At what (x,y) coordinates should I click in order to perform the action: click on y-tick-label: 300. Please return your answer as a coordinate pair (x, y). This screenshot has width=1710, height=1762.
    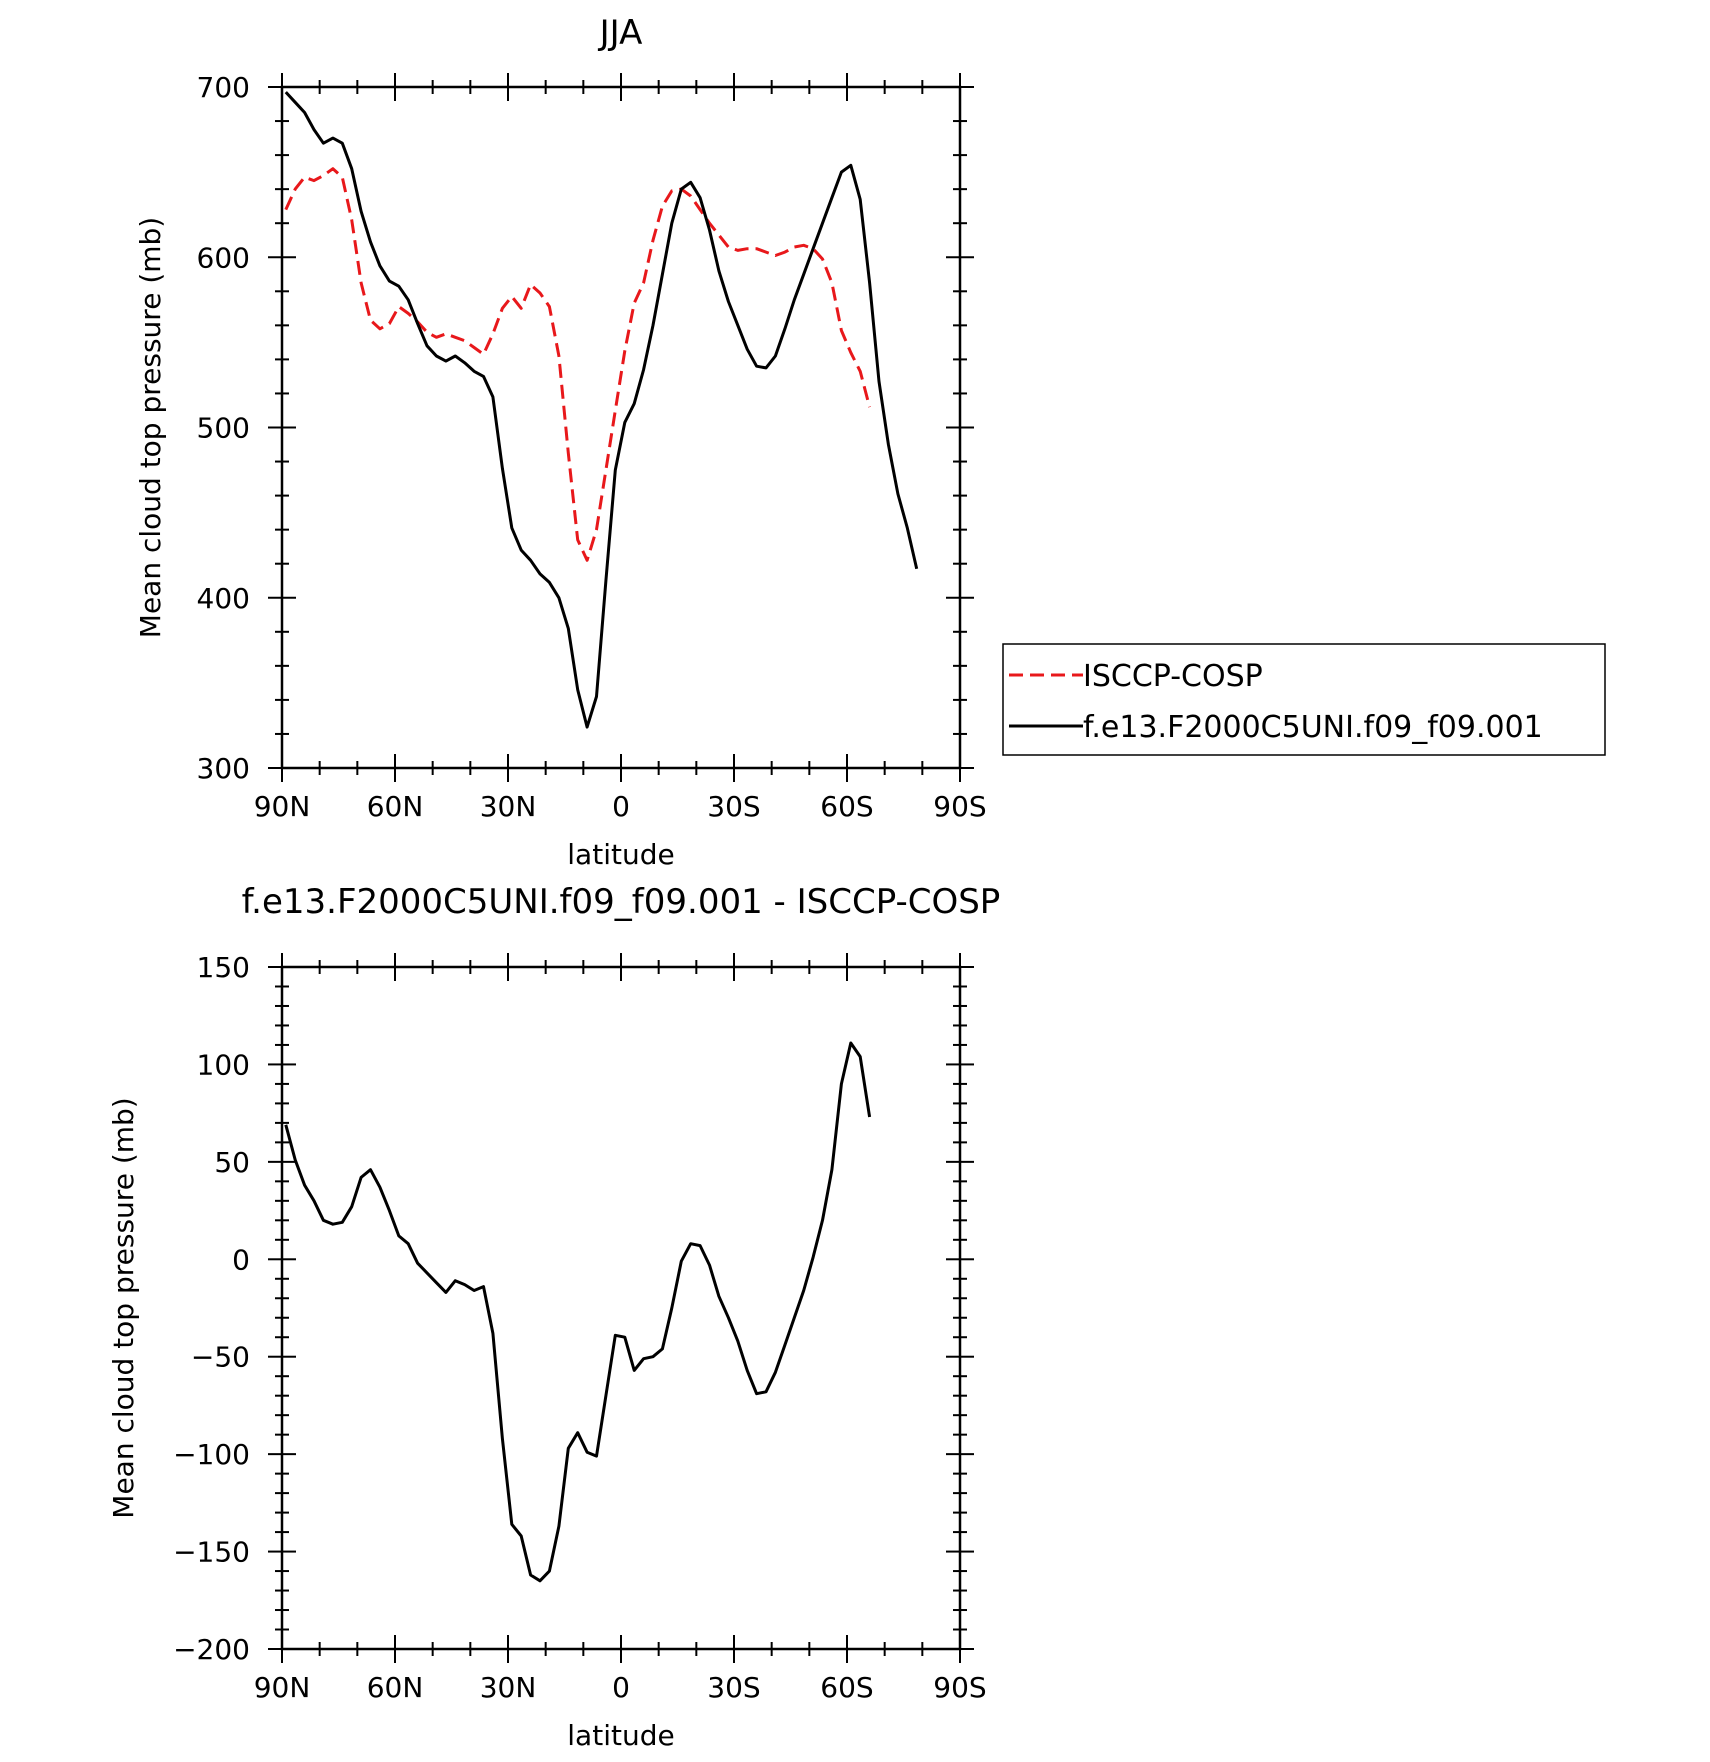
    Looking at the image, I should click on (223, 768).